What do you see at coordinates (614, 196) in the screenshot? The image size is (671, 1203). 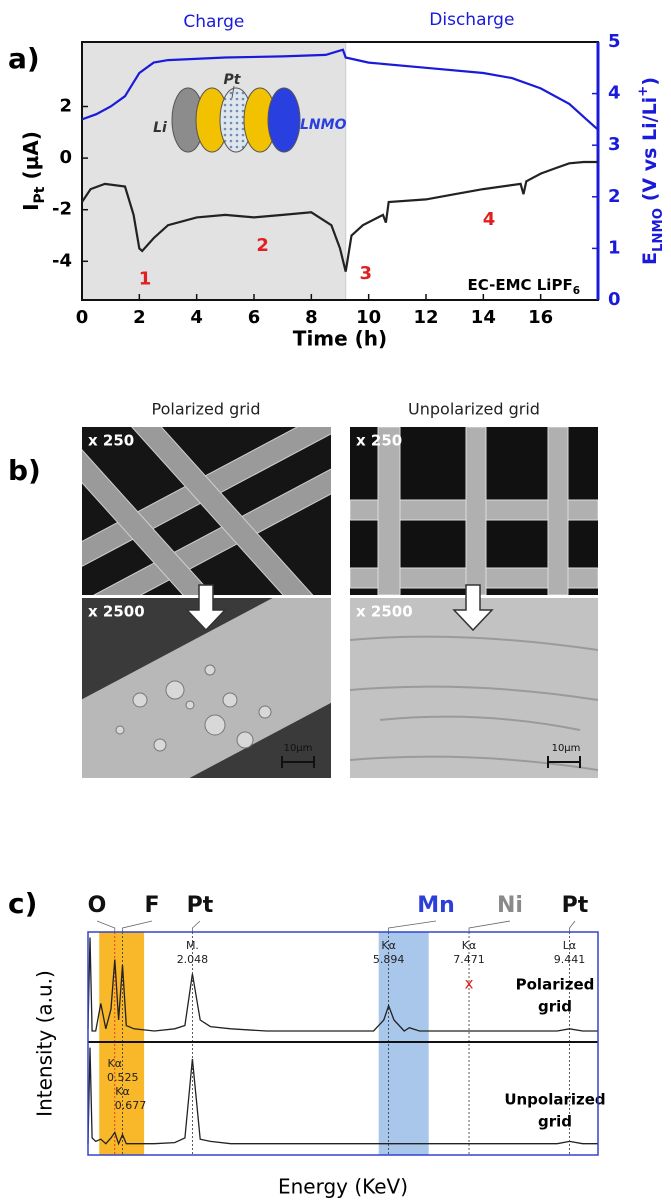 I see `y2-tick-label: 2` at bounding box center [614, 196].